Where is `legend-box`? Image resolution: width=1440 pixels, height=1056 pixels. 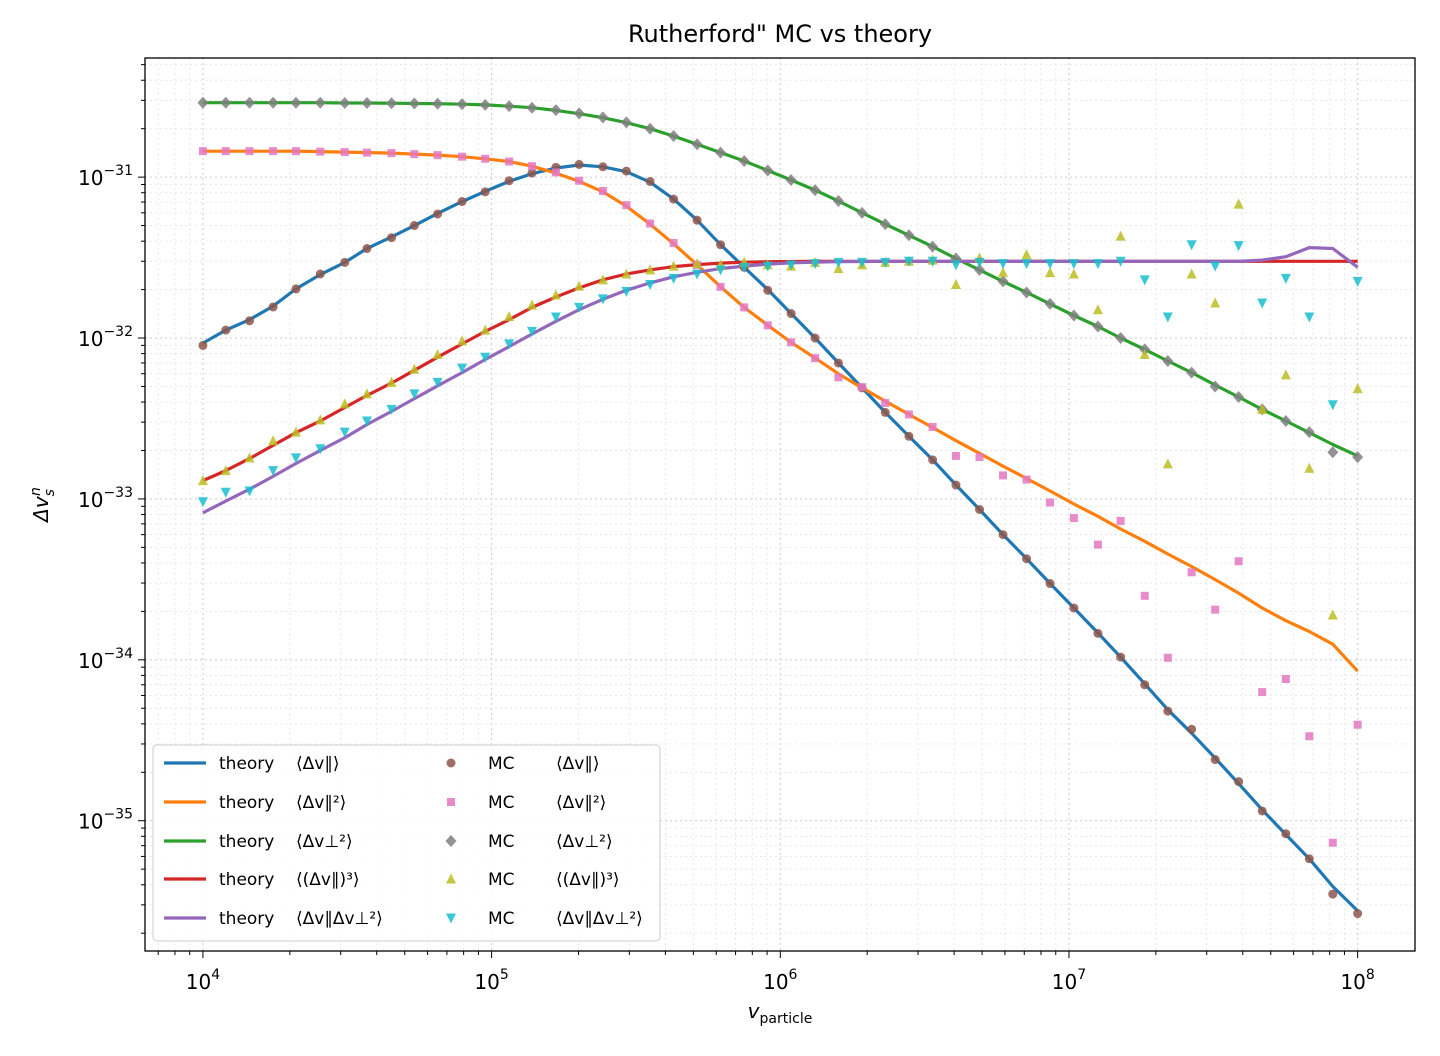
legend-box is located at coordinates (406, 843).